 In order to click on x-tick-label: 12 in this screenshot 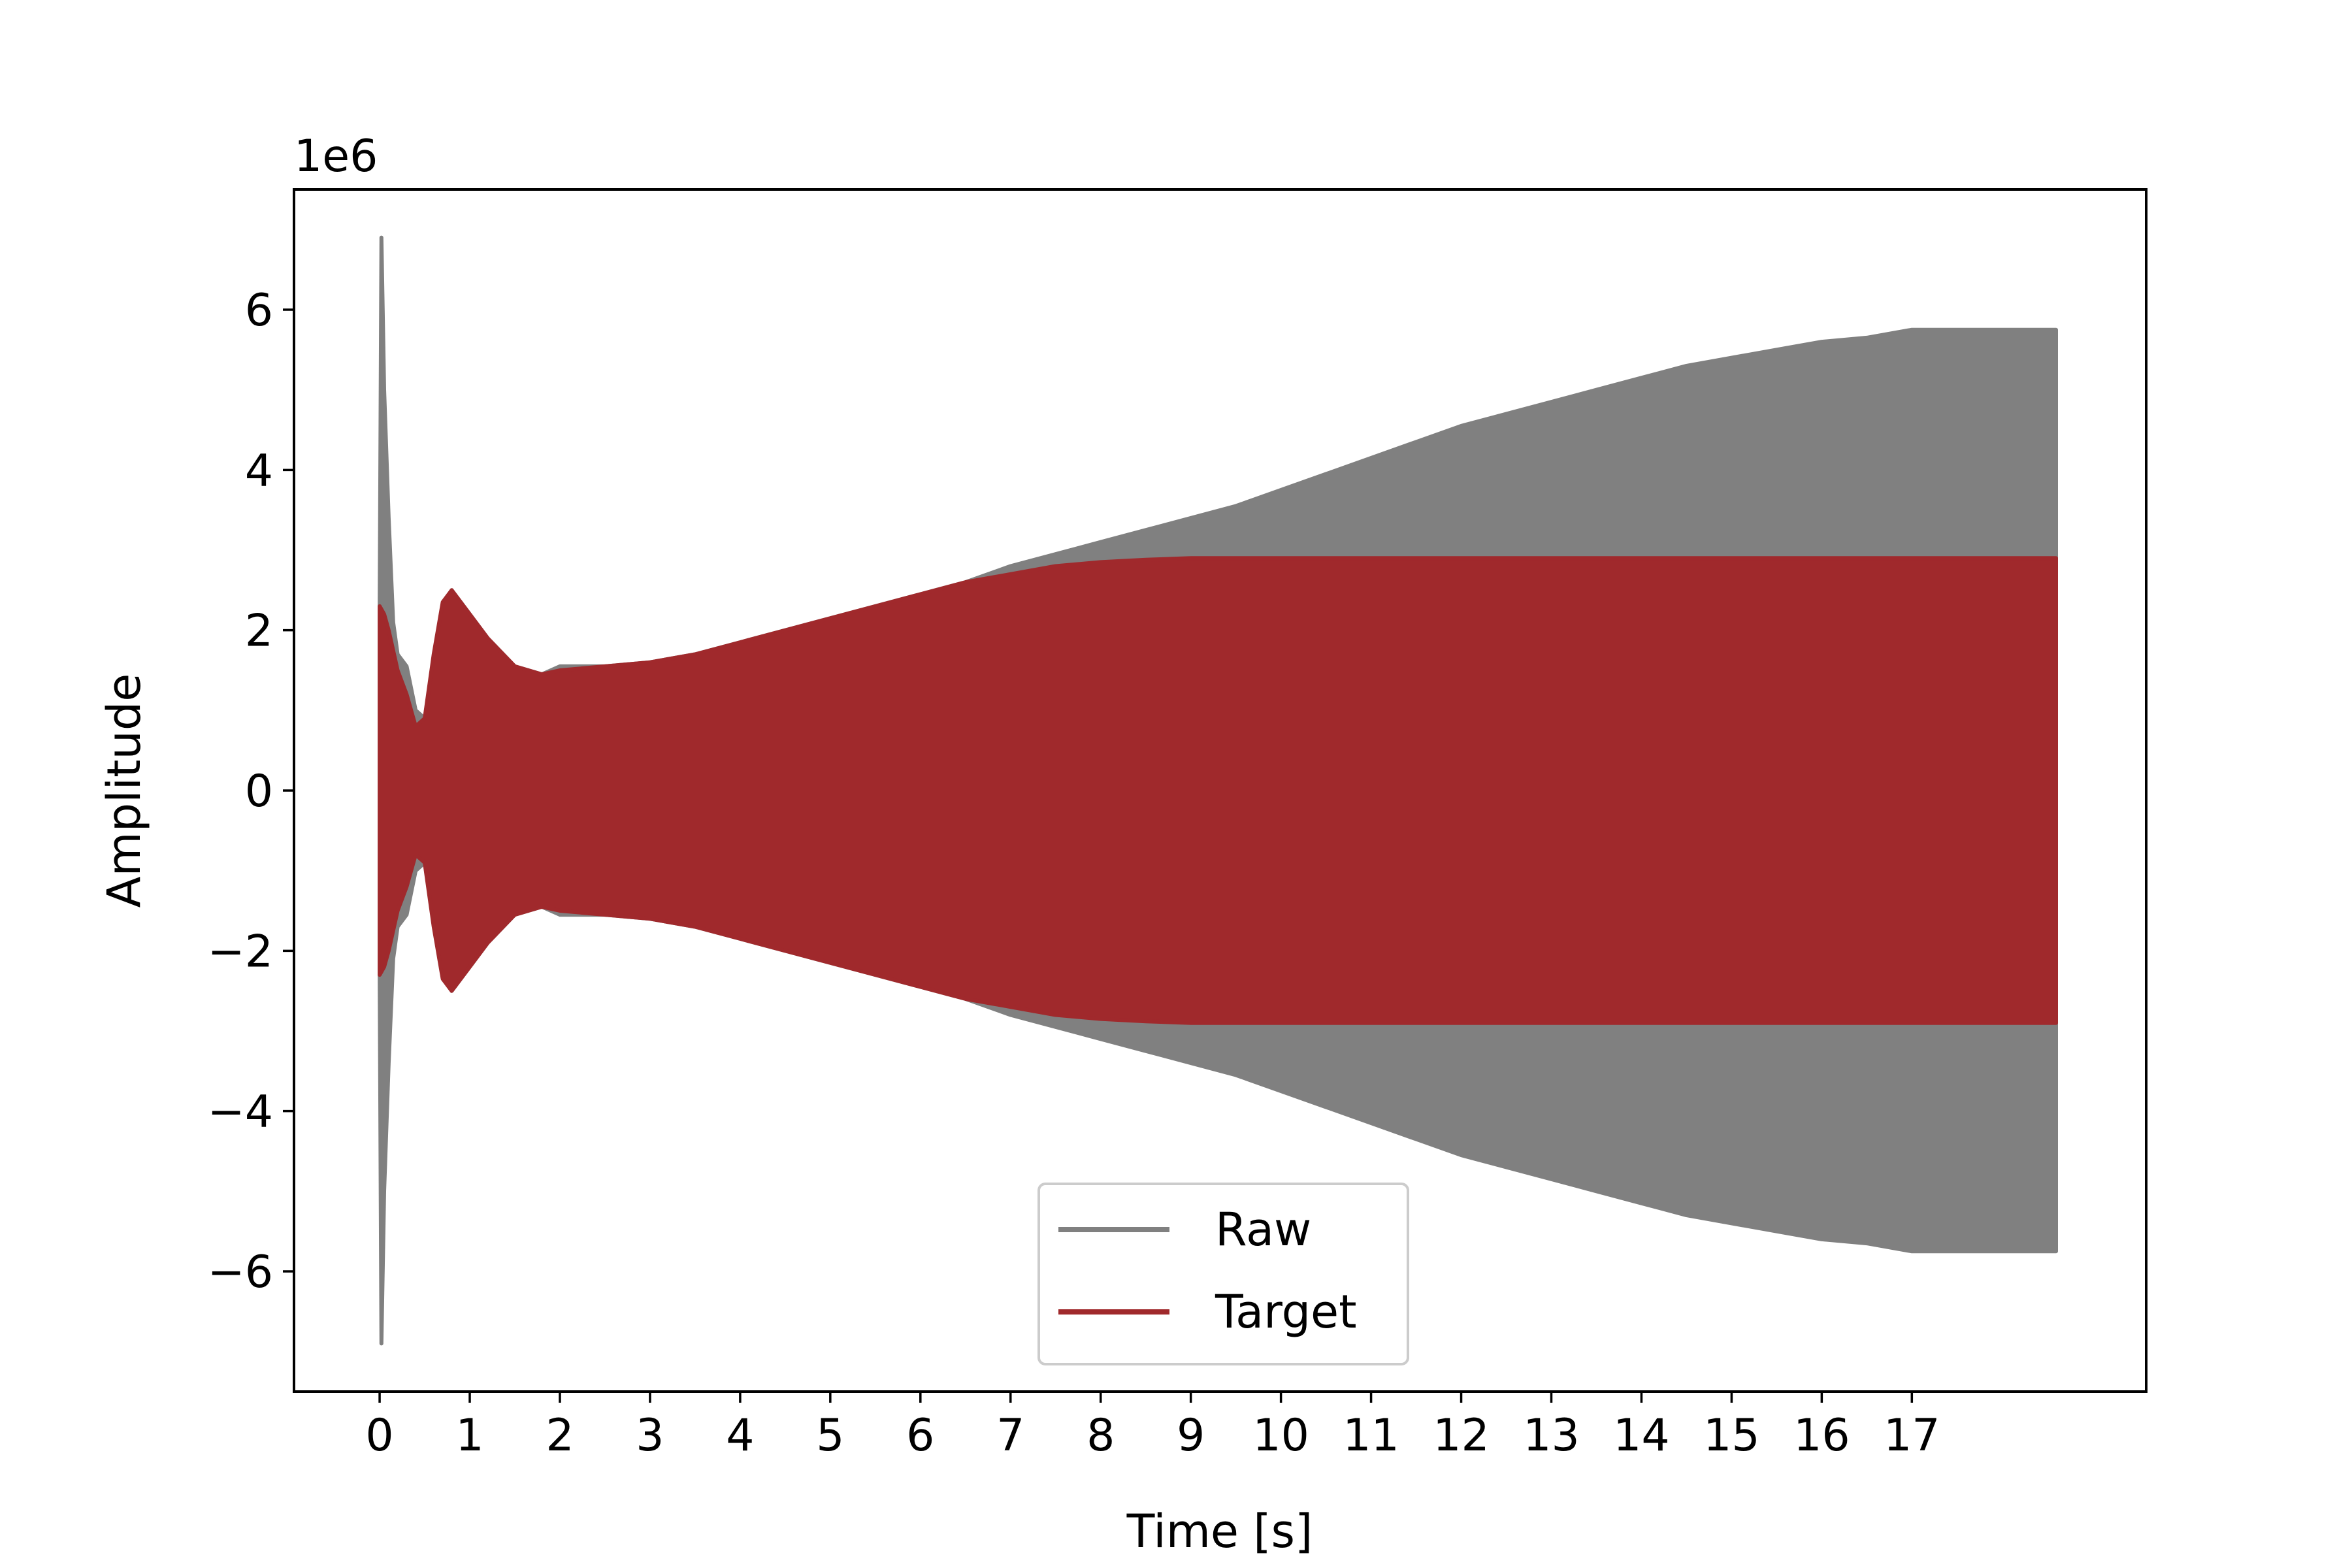, I will do `click(1461, 1436)`.